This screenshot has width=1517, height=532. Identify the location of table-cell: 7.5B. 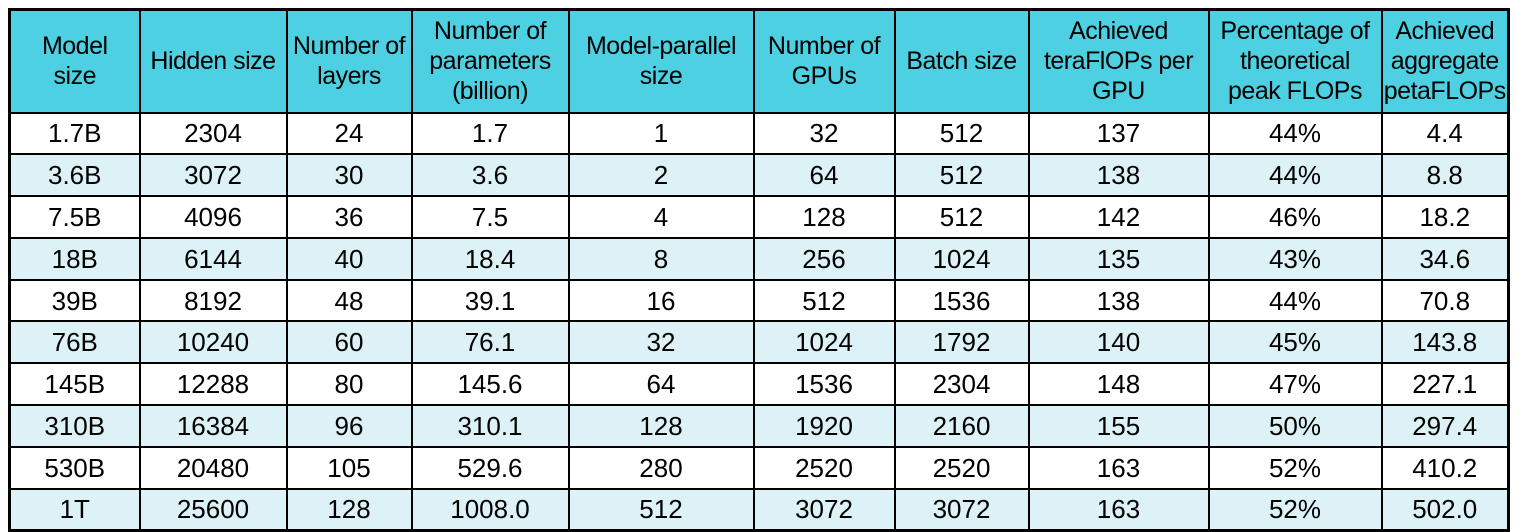
(74, 217).